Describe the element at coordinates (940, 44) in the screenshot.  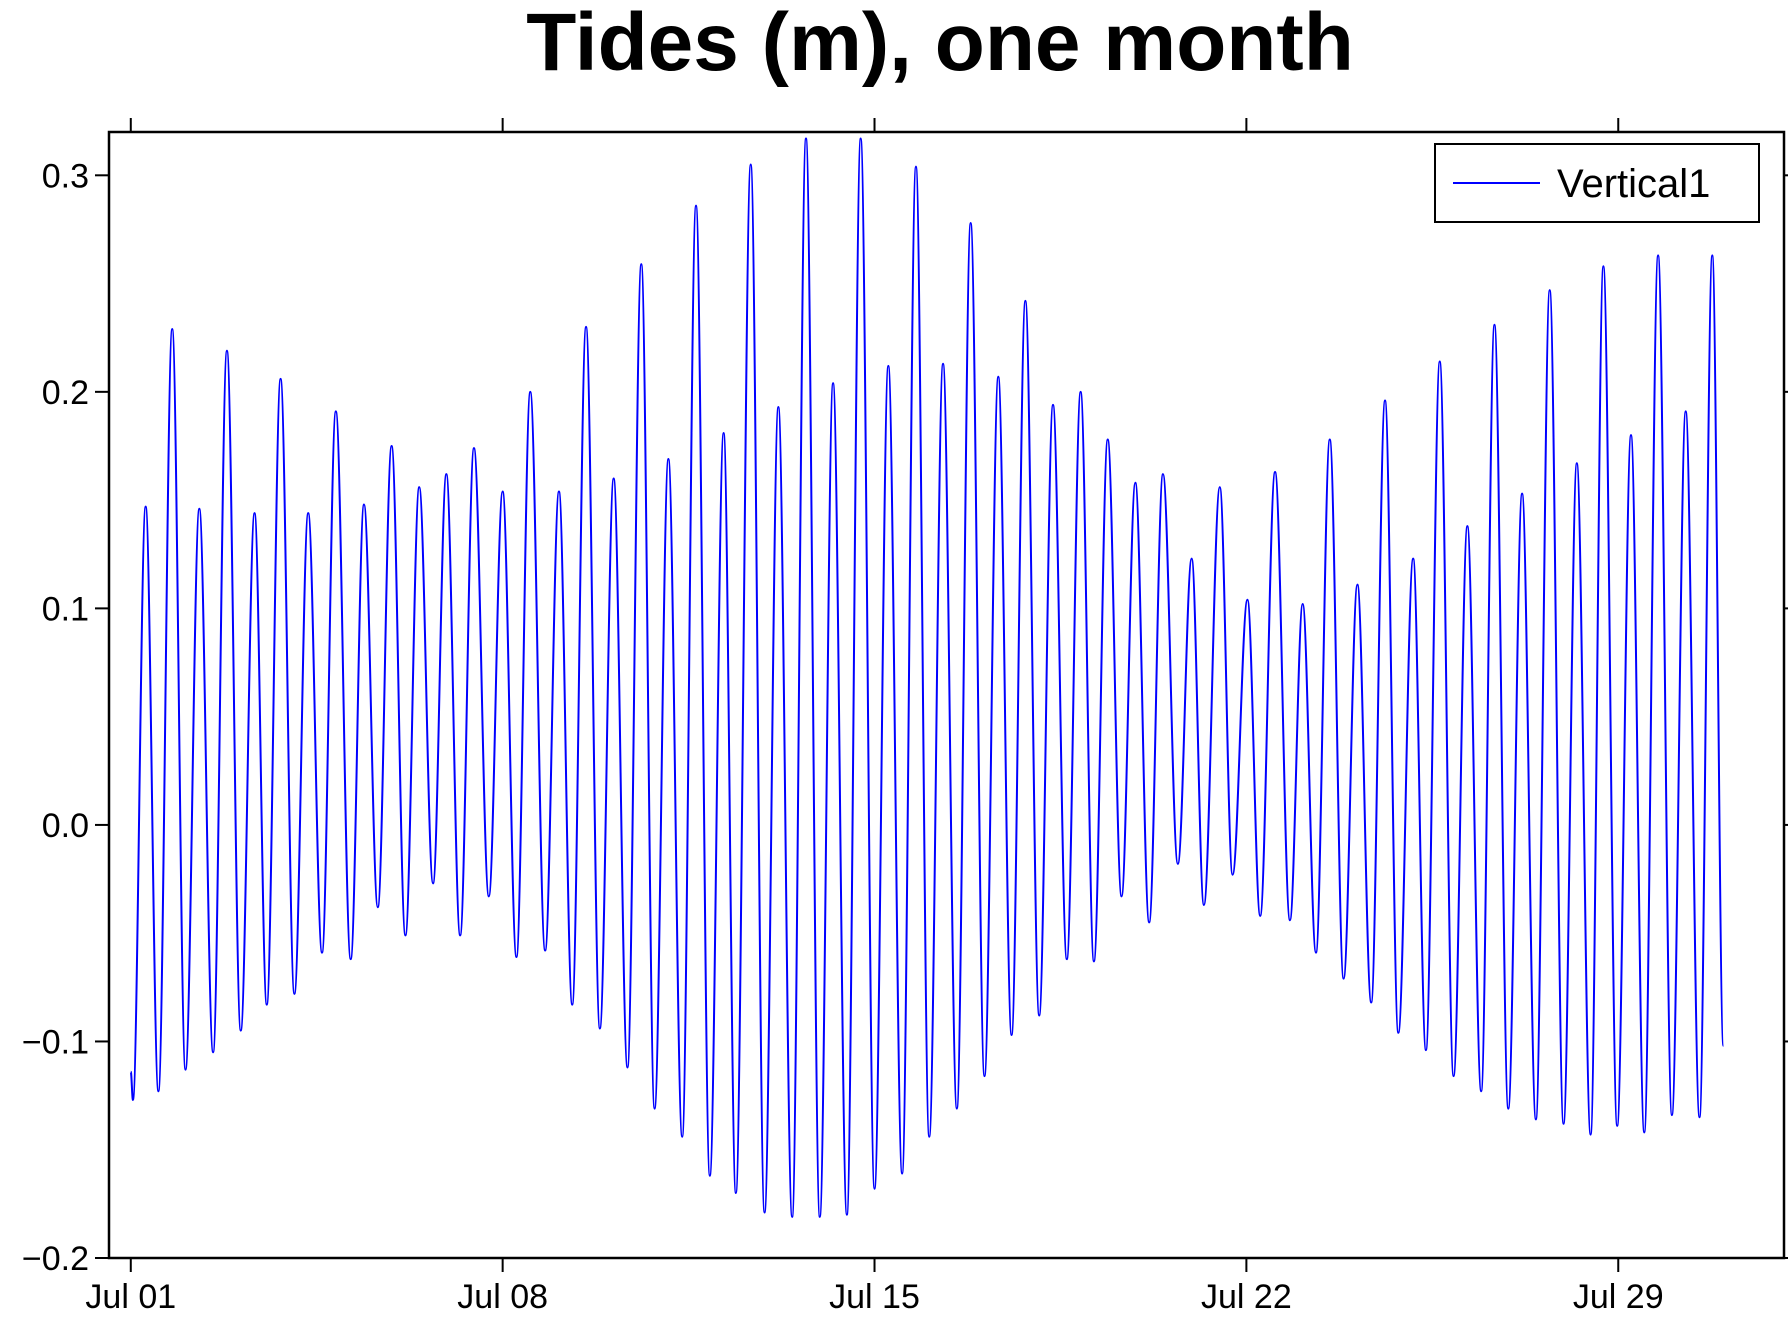
I see `chart-title: Tides (m), one month` at that location.